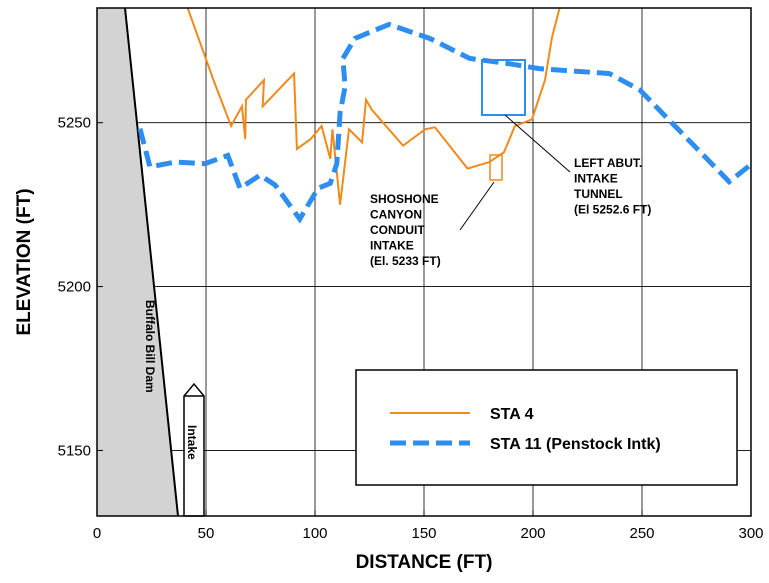 This screenshot has width=769, height=583. Describe the element at coordinates (496, 167) in the screenshot. I see `shoshone-box` at that location.